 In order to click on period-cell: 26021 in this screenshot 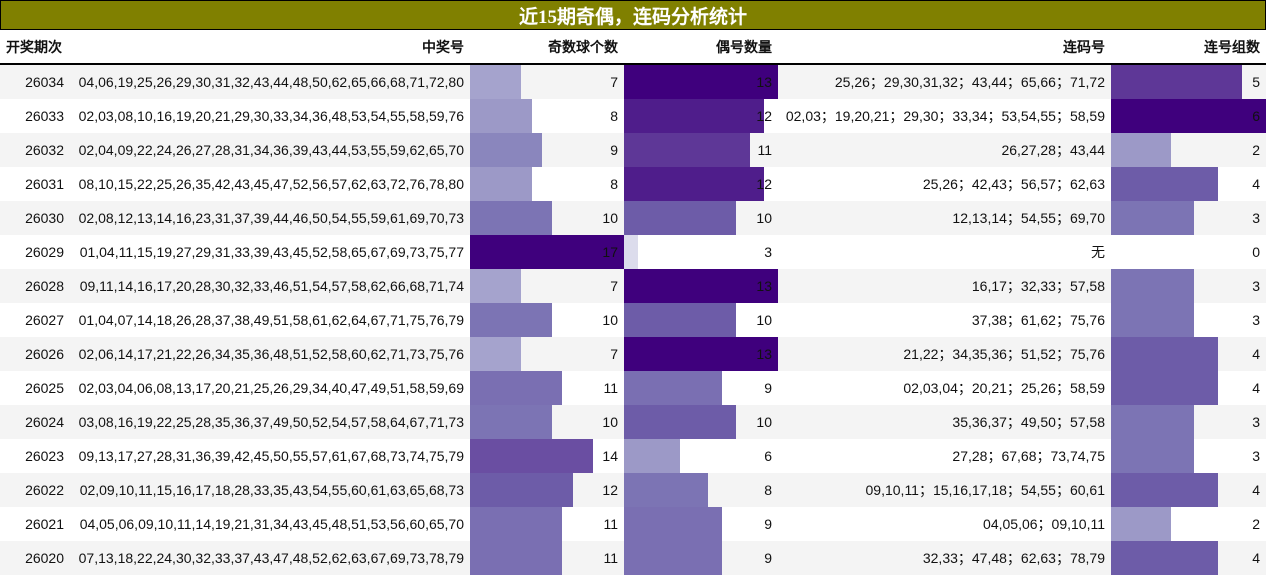, I will do `click(44, 524)`.